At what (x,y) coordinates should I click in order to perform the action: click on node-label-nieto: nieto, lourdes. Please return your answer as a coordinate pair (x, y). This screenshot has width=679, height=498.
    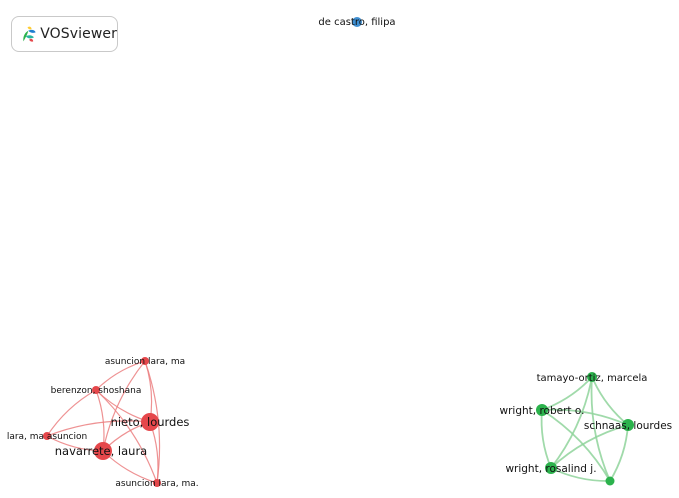
    Looking at the image, I should click on (150, 422).